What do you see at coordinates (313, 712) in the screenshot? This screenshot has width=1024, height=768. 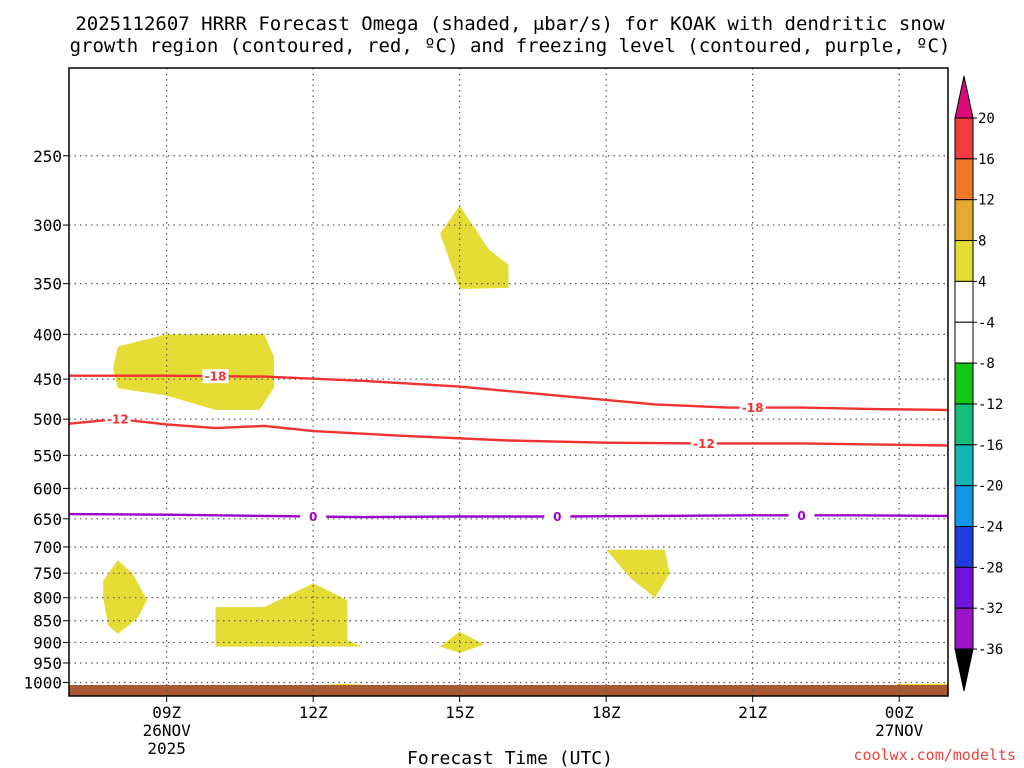 I see `x-tick-label: 12Z` at bounding box center [313, 712].